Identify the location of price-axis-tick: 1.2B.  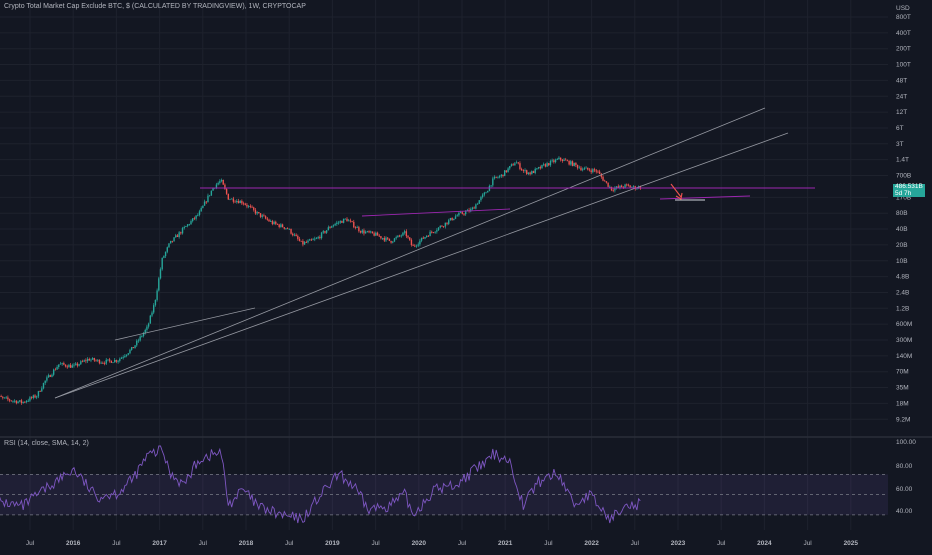
(902, 308).